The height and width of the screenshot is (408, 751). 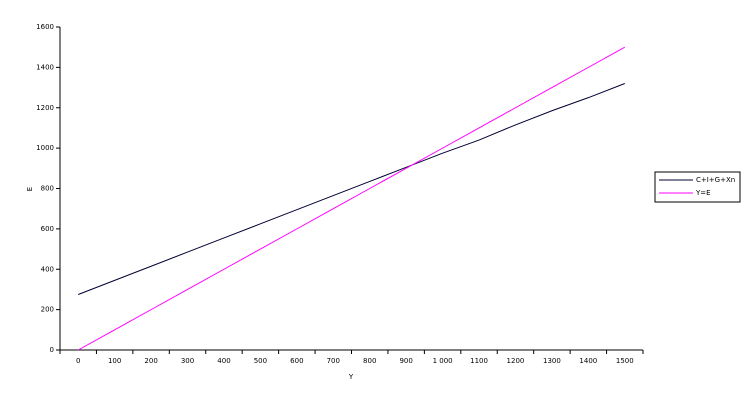 I want to click on x-tick-label: 400, so click(x=223, y=361).